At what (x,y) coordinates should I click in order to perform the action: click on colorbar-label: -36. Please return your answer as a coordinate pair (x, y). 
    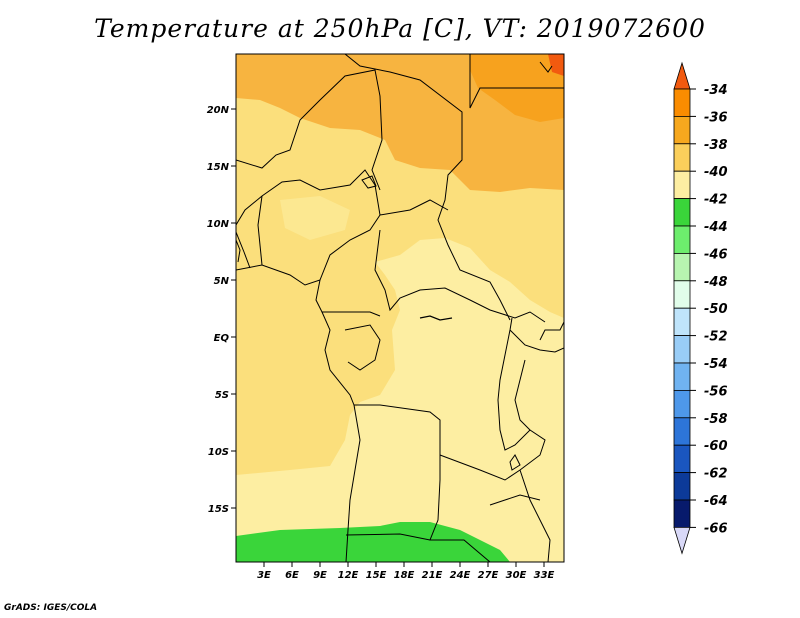
    Looking at the image, I should click on (716, 117).